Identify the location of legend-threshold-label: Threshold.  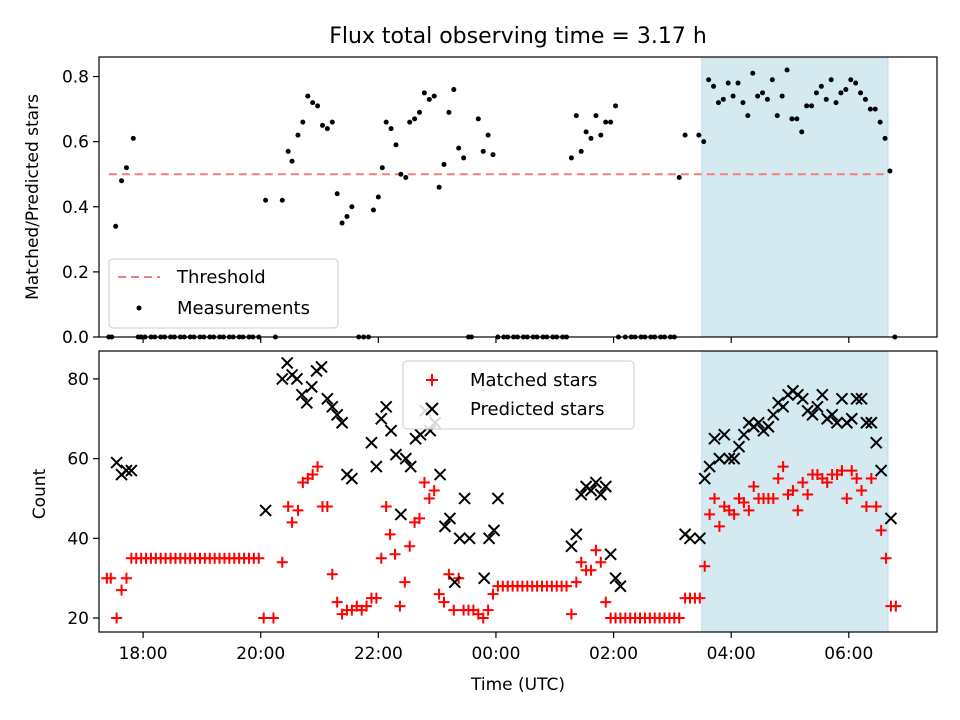
(221, 277).